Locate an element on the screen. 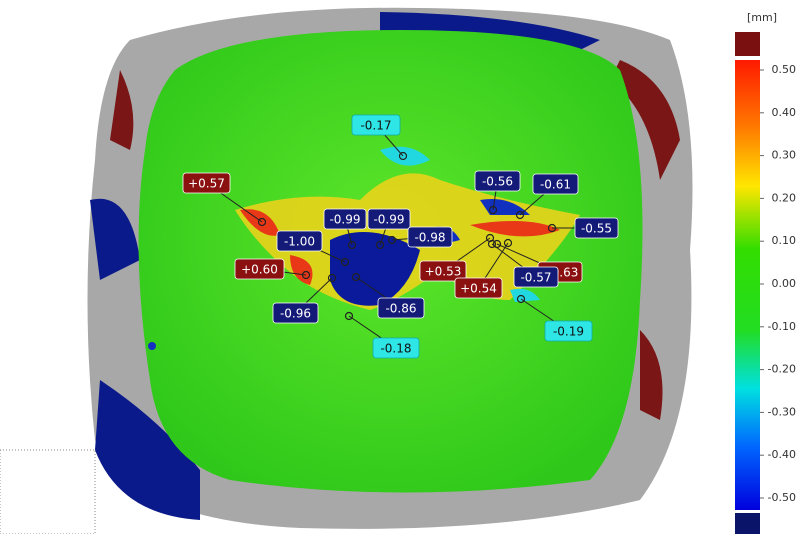 The width and height of the screenshot is (798, 534). annotation-label: -0.57 is located at coordinates (535, 278).